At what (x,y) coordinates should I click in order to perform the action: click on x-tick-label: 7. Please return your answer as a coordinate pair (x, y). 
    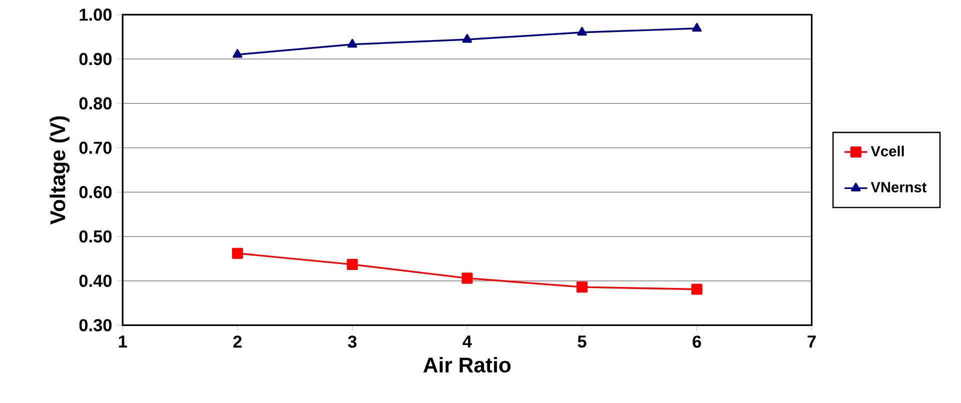
    Looking at the image, I should click on (812, 342).